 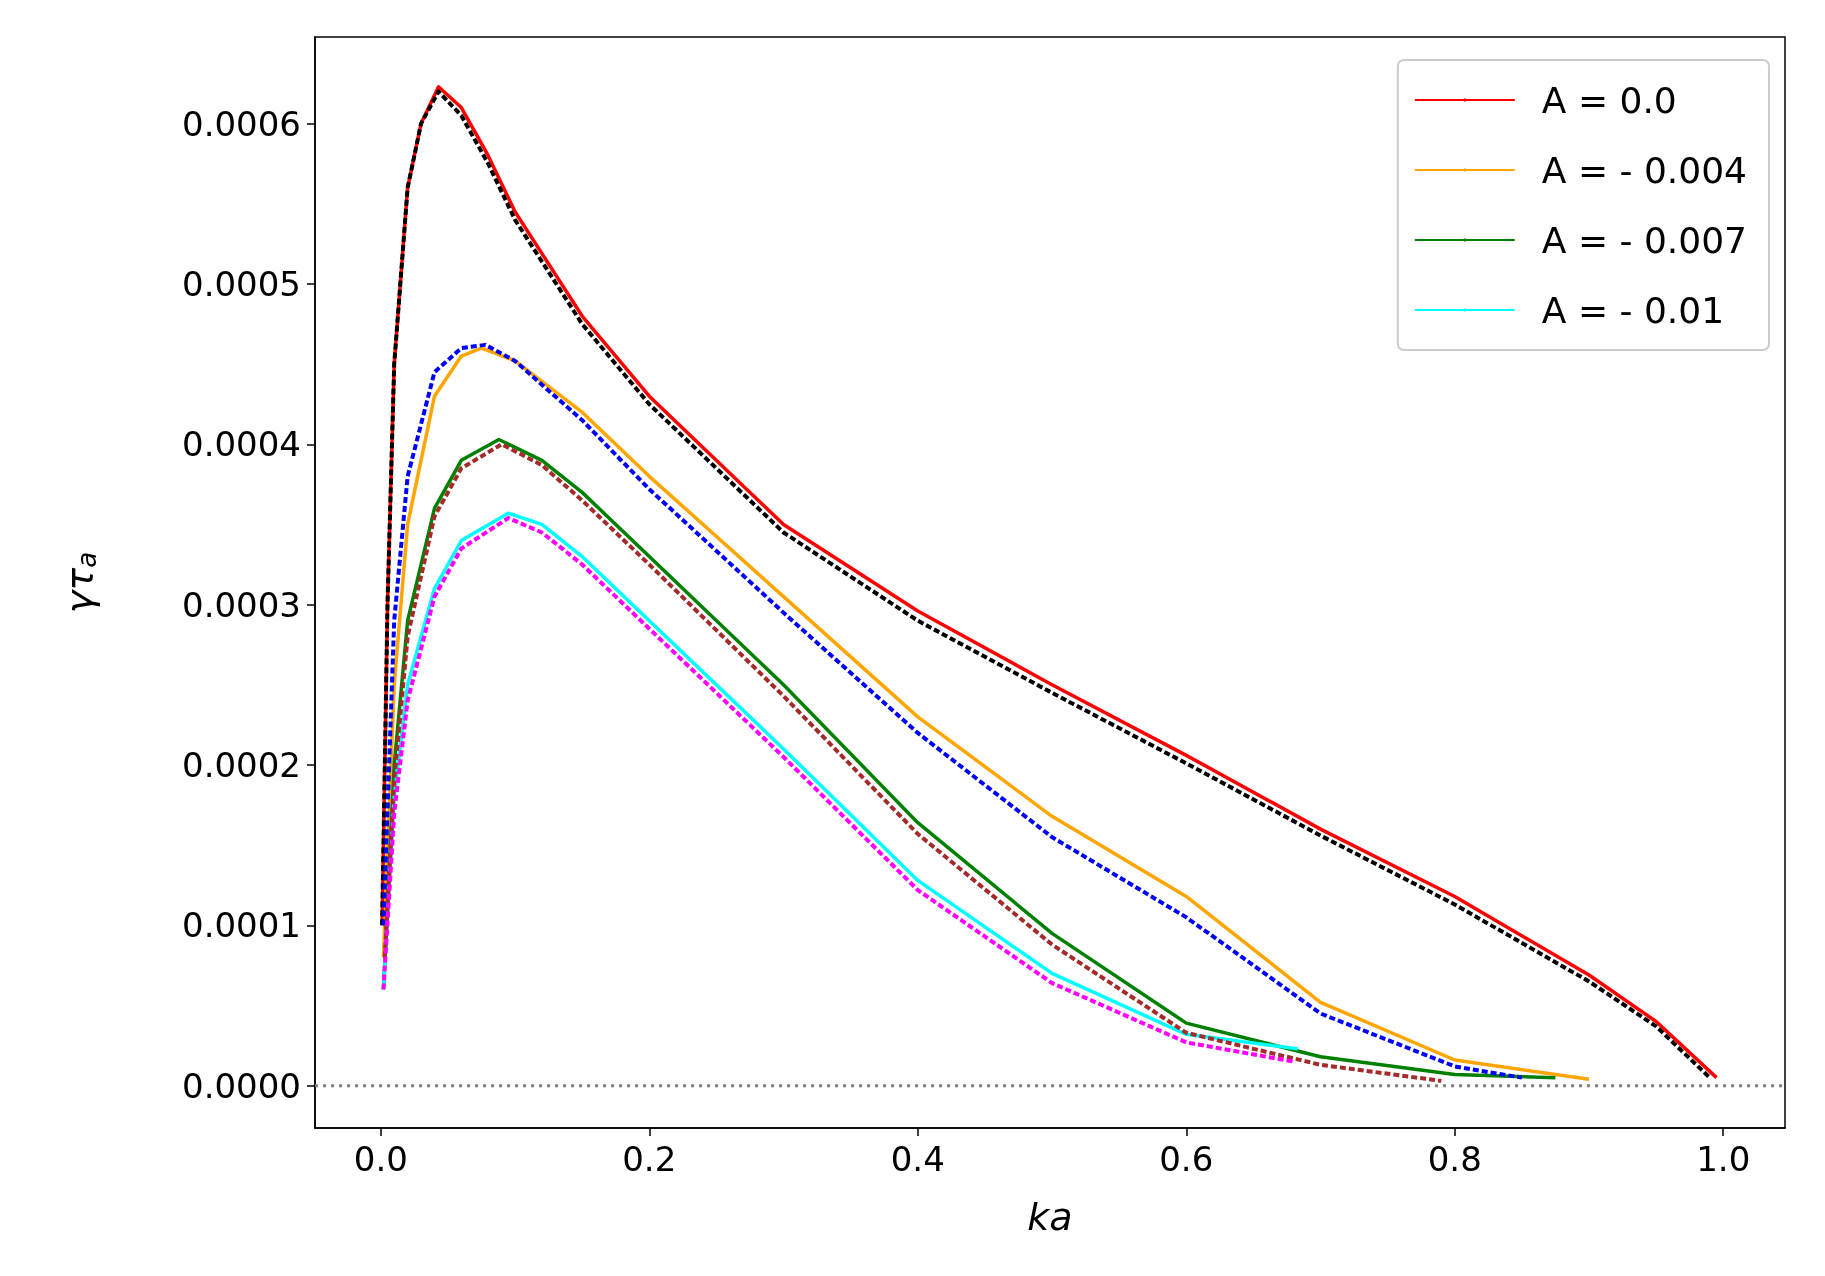 I want to click on y-tick-label: 0.0006, so click(x=241, y=123).